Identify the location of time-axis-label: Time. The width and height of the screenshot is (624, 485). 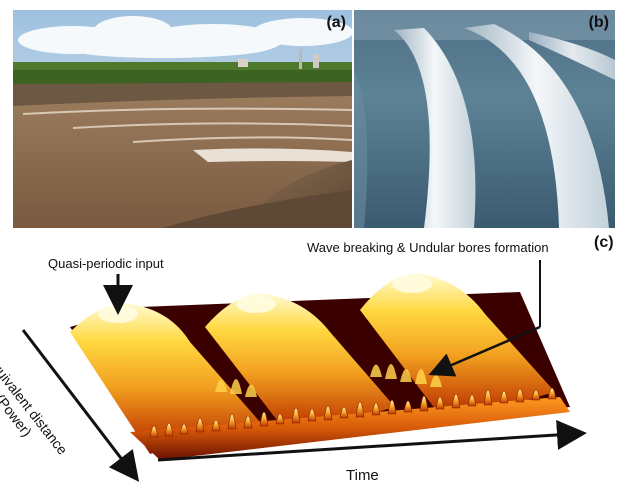
(362, 475).